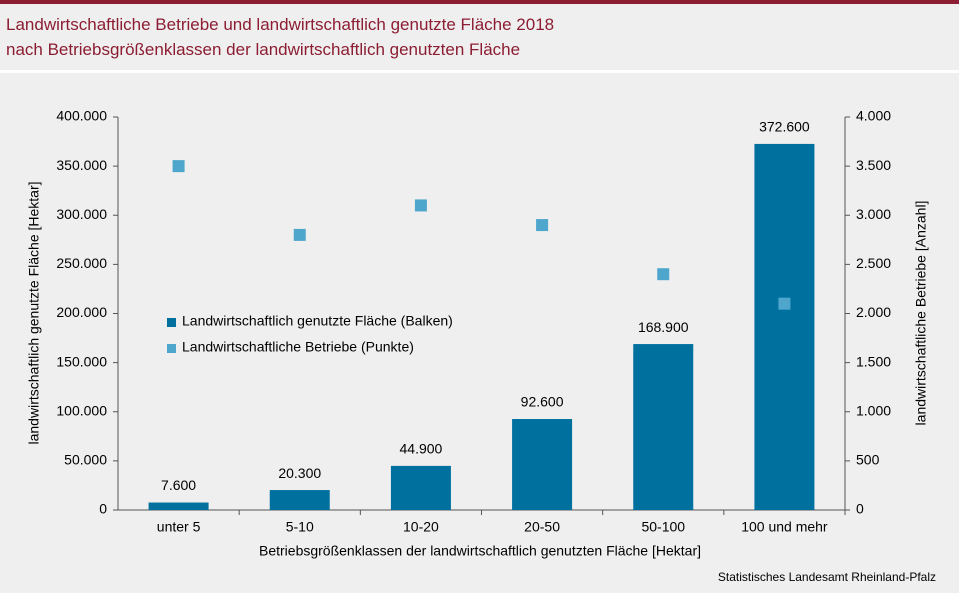 The height and width of the screenshot is (593, 959). Describe the element at coordinates (81, 312) in the screenshot. I see `y-tick-label: 200.000` at that location.